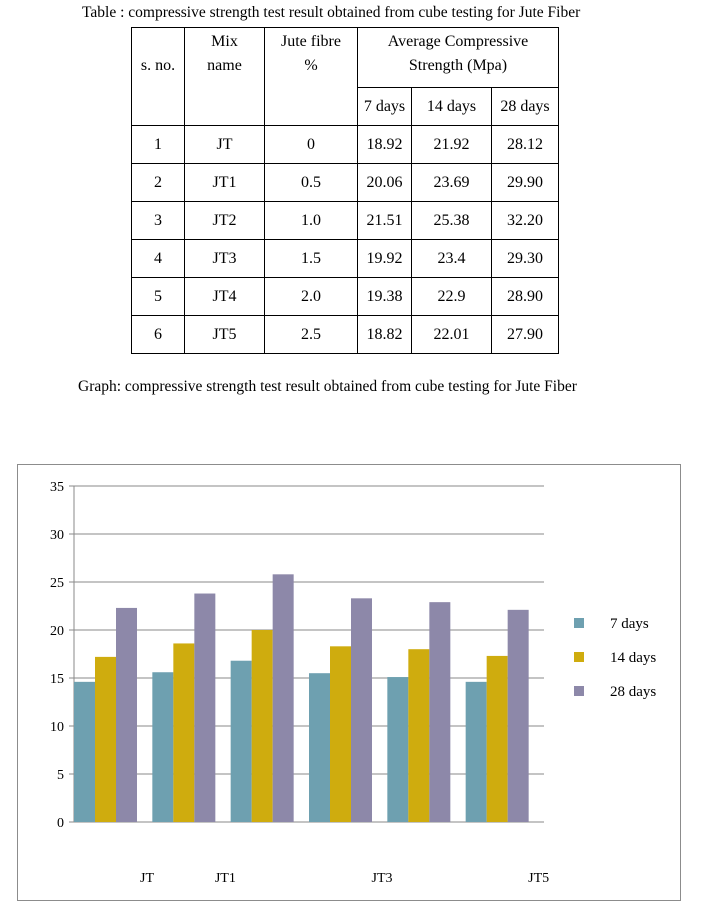 The width and height of the screenshot is (717, 911). Describe the element at coordinates (60, 775) in the screenshot. I see `y-tick-label: 5` at that location.